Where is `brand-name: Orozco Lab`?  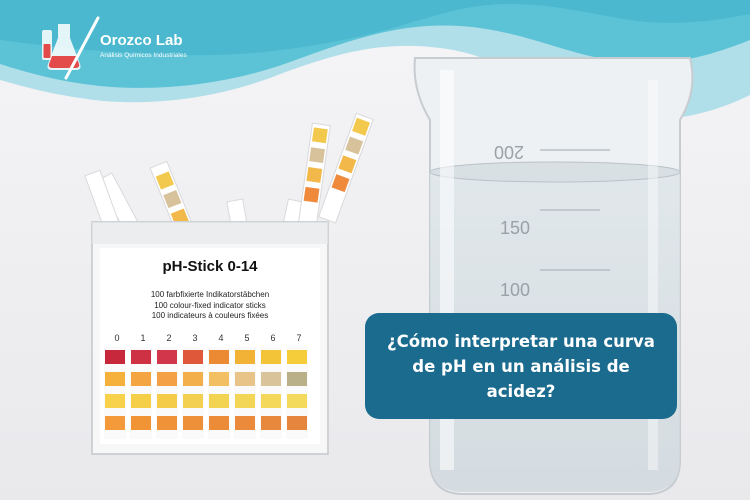 brand-name: Orozco Lab is located at coordinates (141, 40).